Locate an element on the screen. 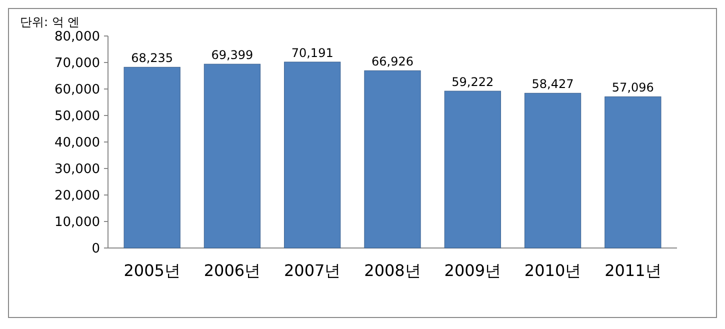 The image size is (725, 329). y-tick-label: 40,000 is located at coordinates (77, 143).